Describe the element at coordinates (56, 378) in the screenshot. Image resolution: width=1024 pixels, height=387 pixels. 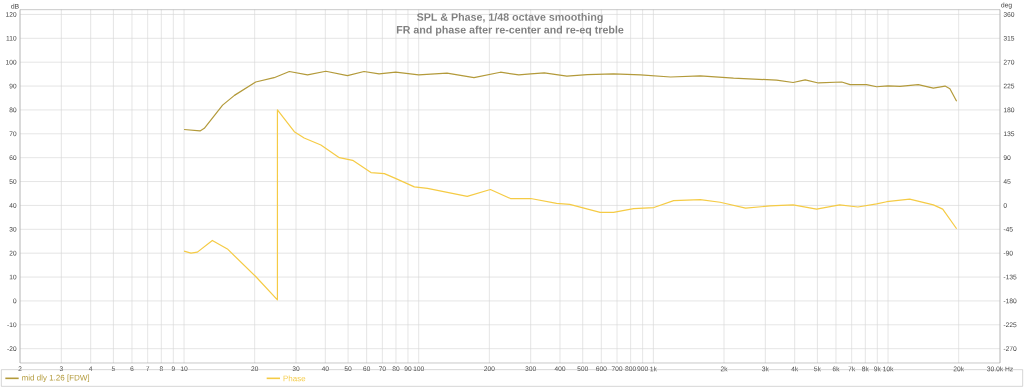
I see `legend-label: mid dly 1.26 [FDW]` at that location.